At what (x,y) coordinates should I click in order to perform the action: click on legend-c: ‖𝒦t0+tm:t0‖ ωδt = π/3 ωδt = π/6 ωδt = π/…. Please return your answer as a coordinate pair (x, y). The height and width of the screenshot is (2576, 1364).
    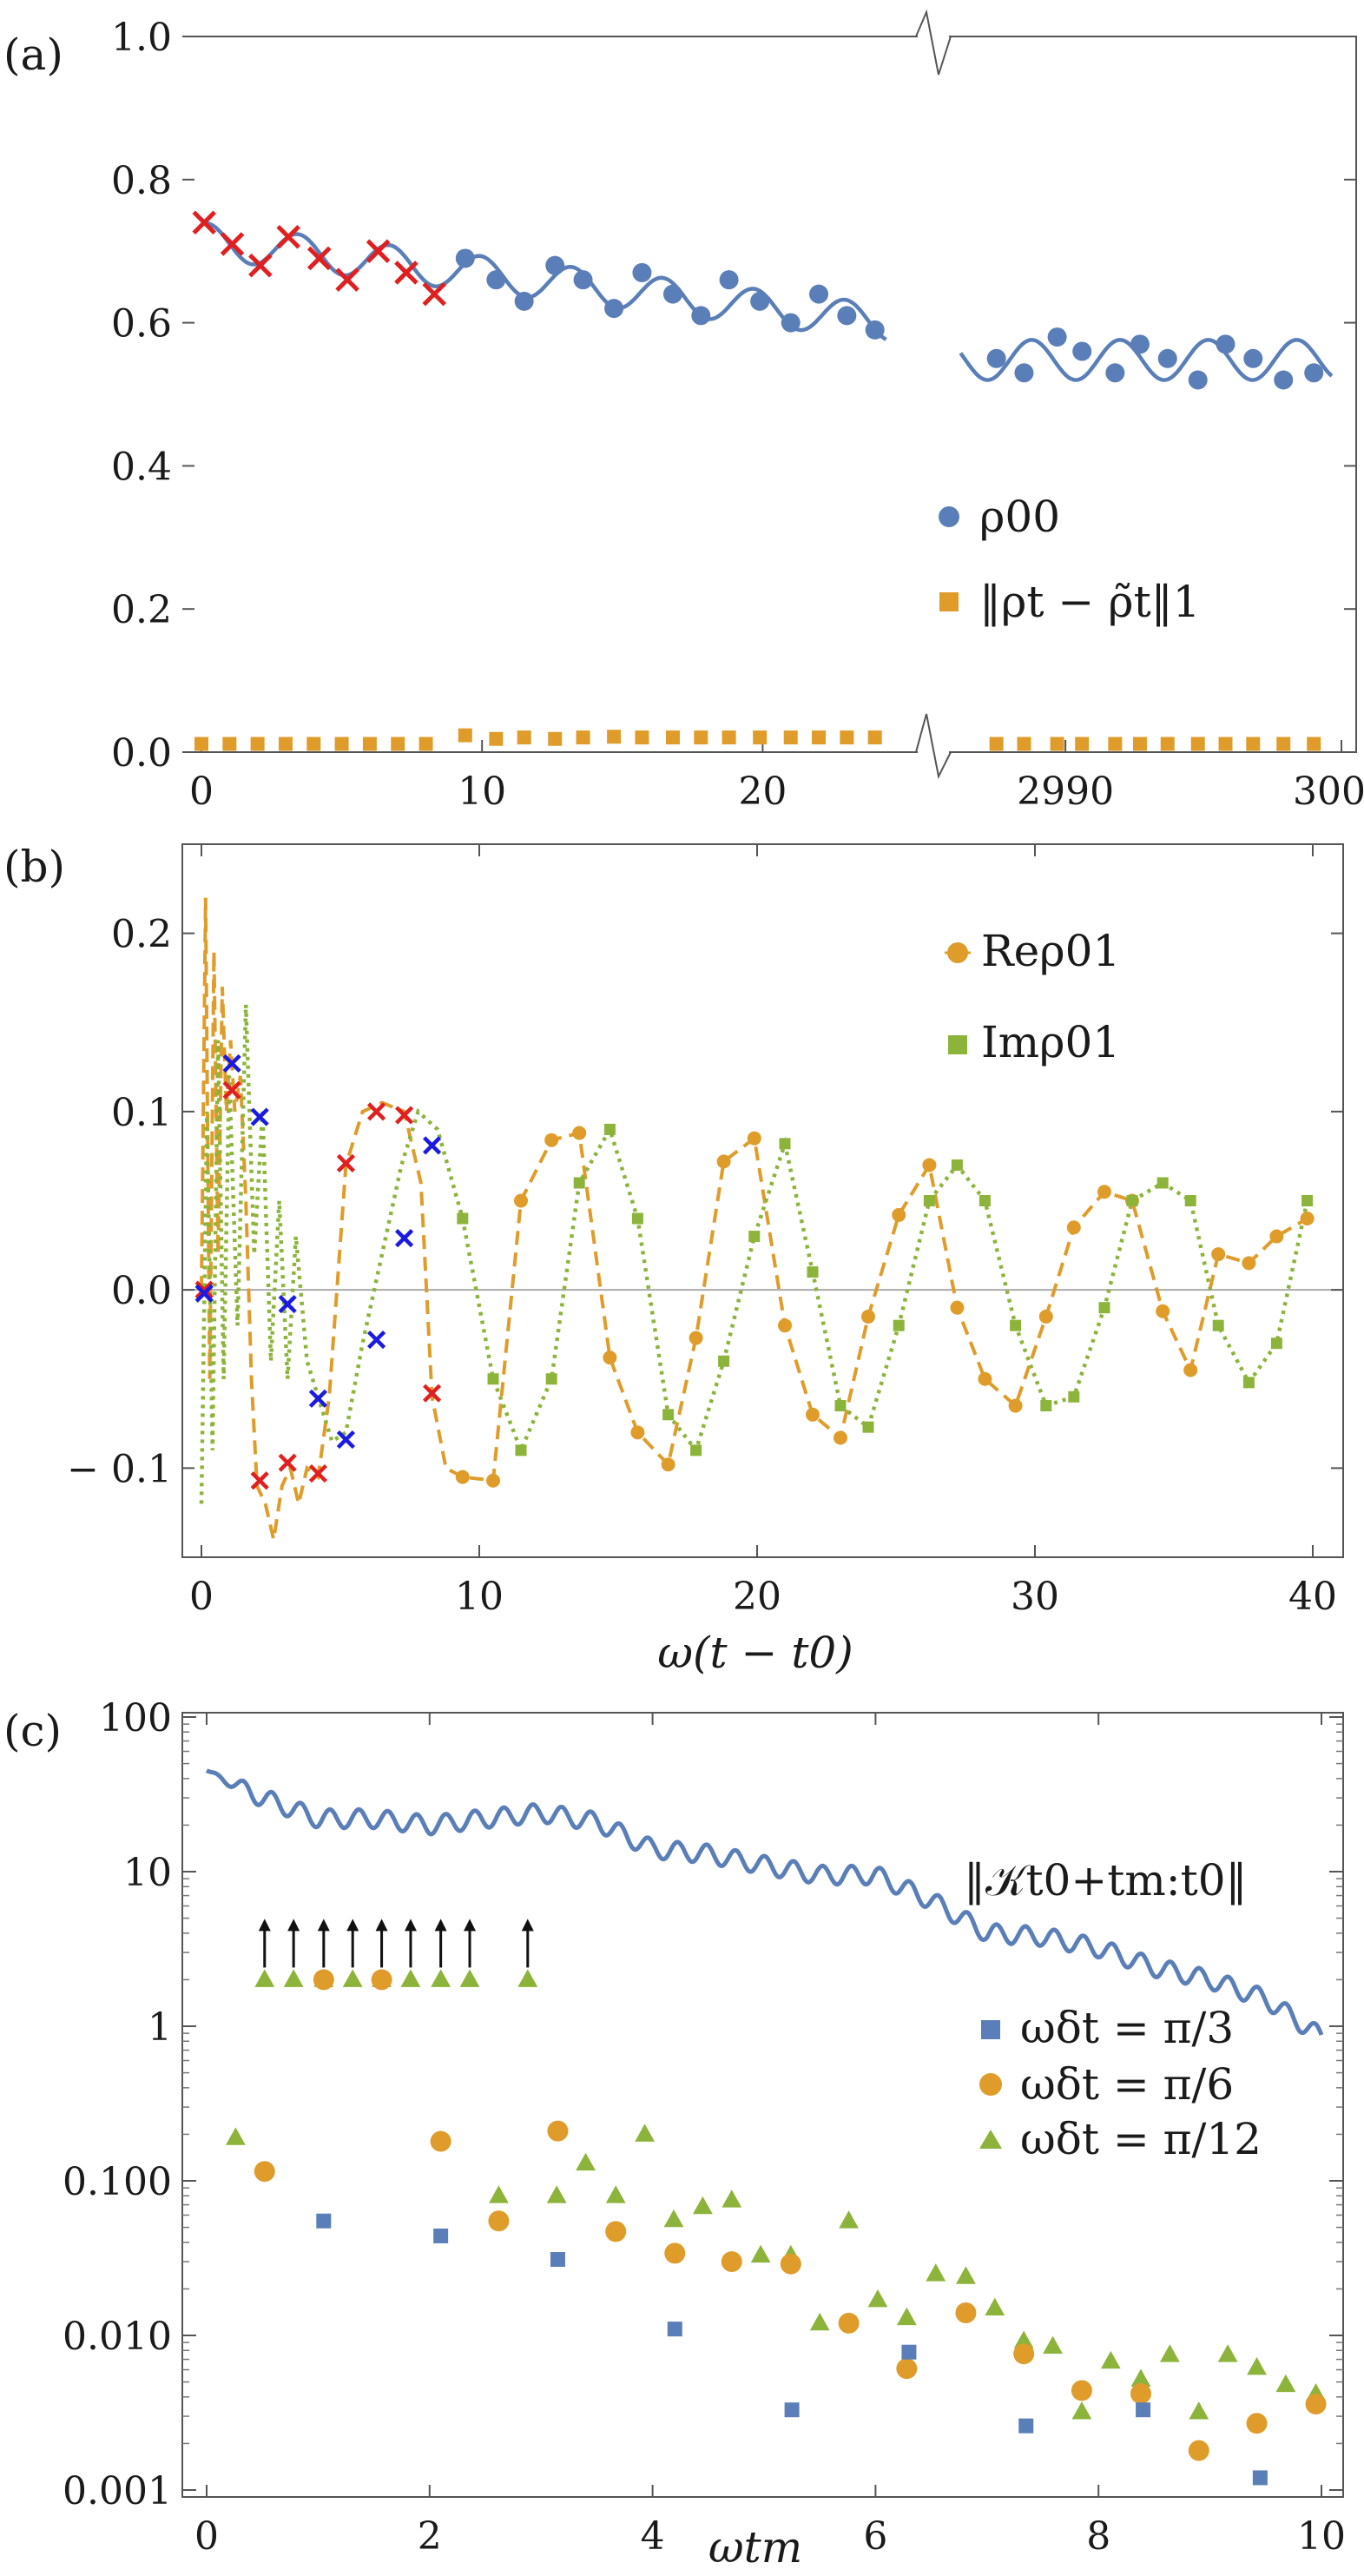
    Looking at the image, I should click on (1113, 2010).